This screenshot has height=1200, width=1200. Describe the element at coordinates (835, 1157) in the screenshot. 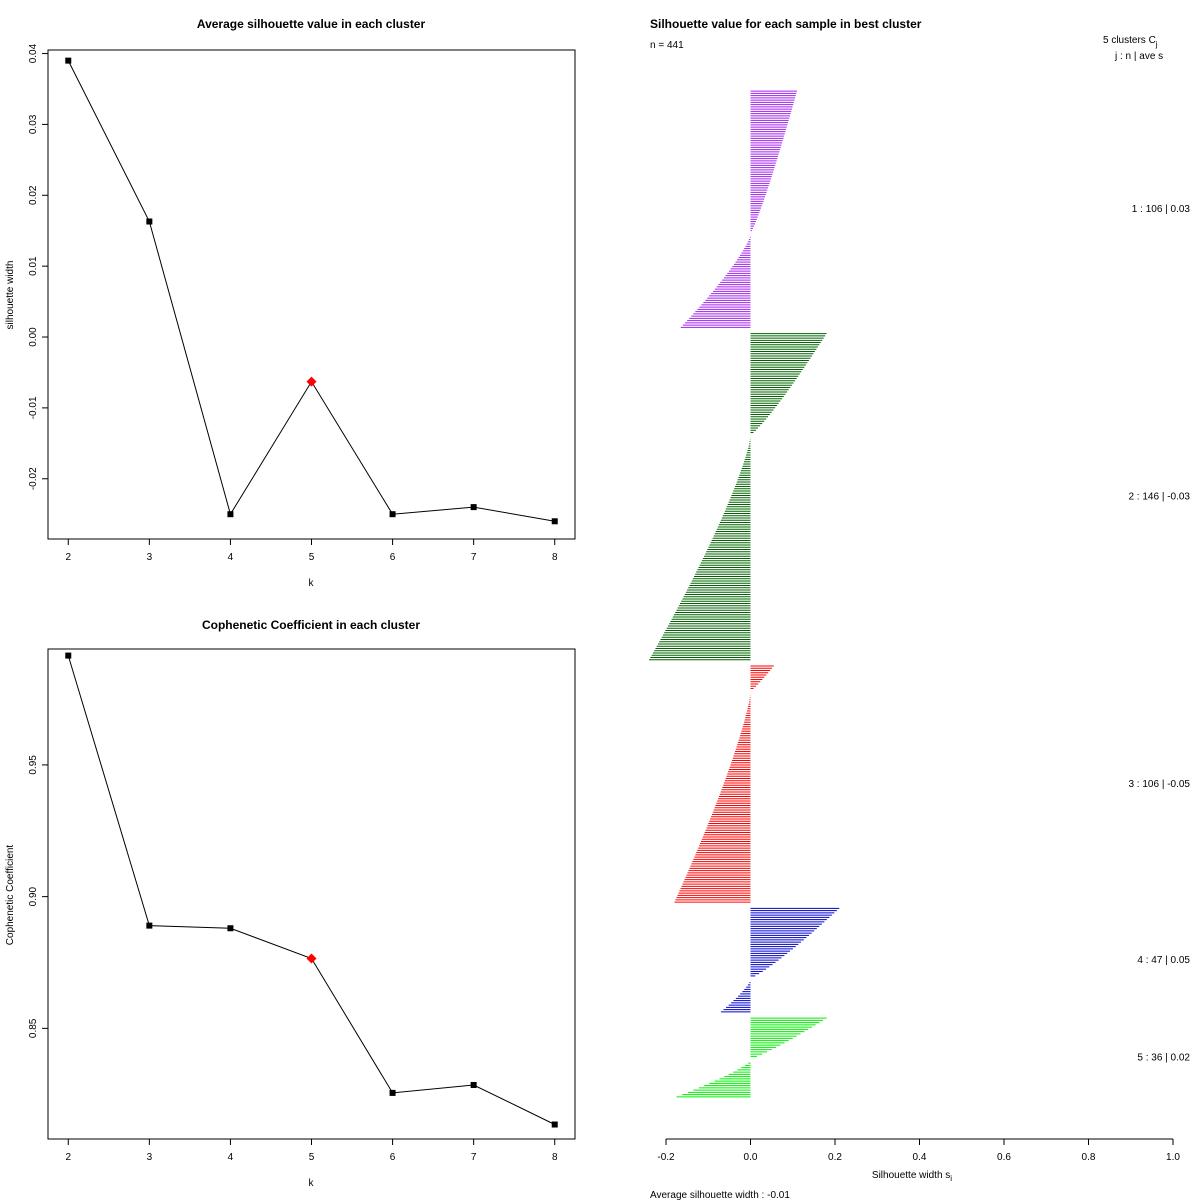

I see `x-tick-label: 0.2` at that location.